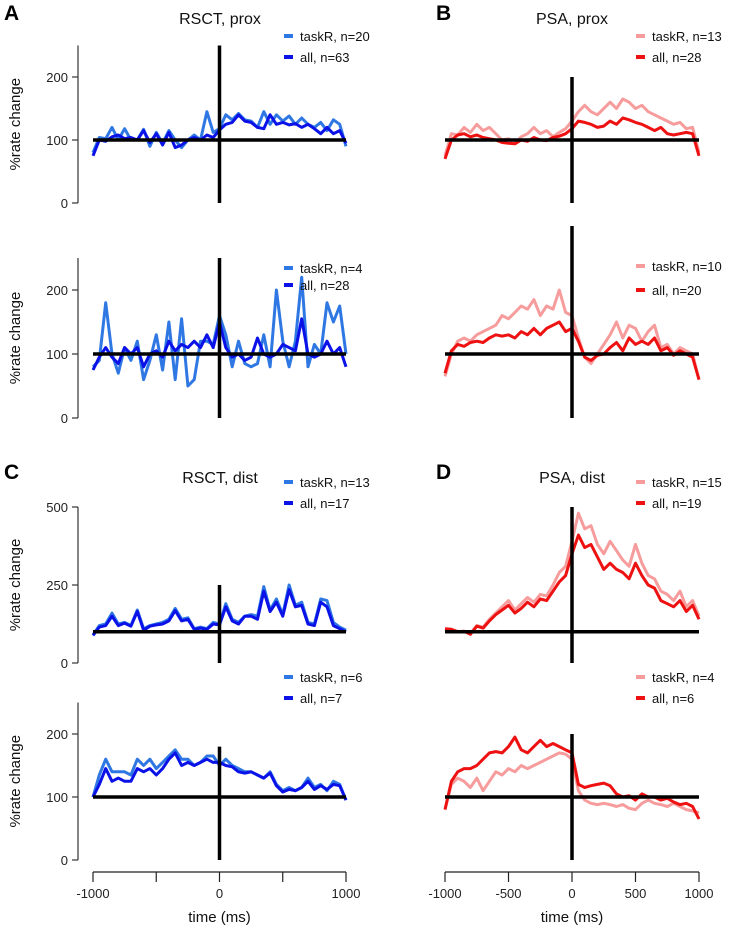 Image resolution: width=738 pixels, height=928 pixels. What do you see at coordinates (673, 698) in the screenshot?
I see `legend-label: all, n=6` at bounding box center [673, 698].